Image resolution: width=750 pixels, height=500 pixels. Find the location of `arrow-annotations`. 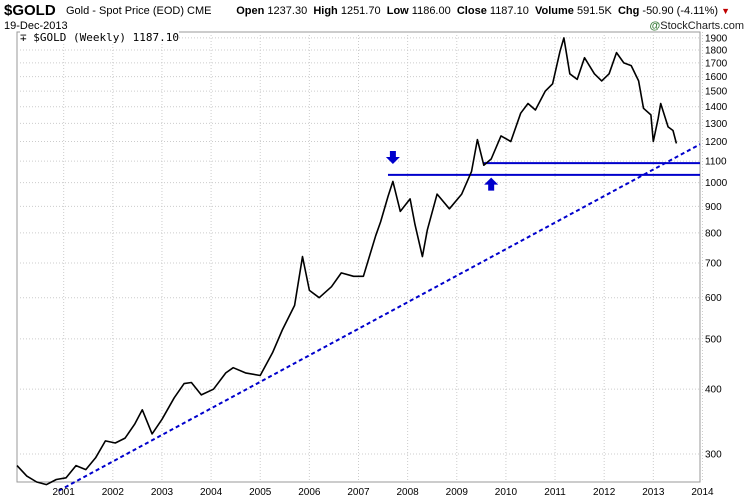

arrow-annotations is located at coordinates (442, 171).